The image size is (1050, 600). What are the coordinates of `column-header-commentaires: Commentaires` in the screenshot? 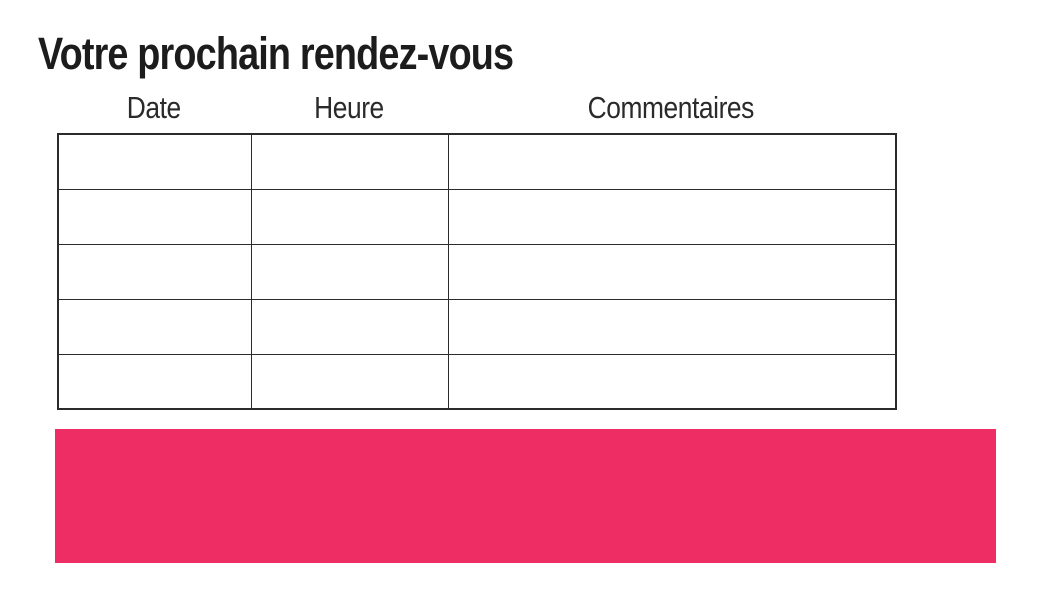 It's located at (671, 108).